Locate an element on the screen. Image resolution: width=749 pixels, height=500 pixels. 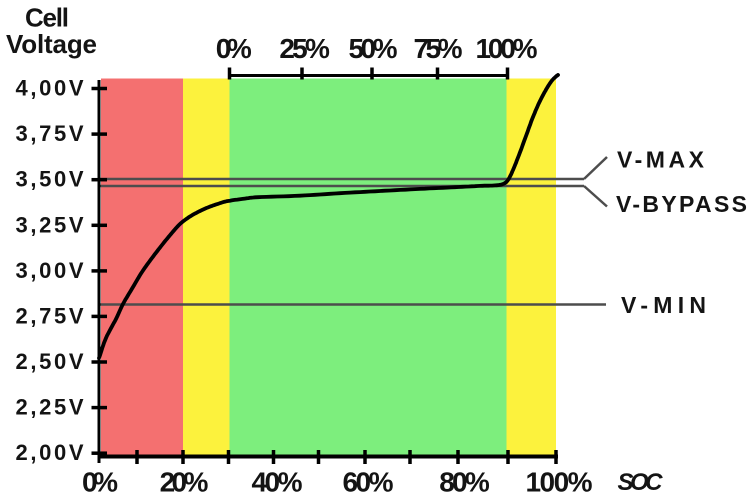
svg-text: V-MIN is located at coordinates (663, 305).